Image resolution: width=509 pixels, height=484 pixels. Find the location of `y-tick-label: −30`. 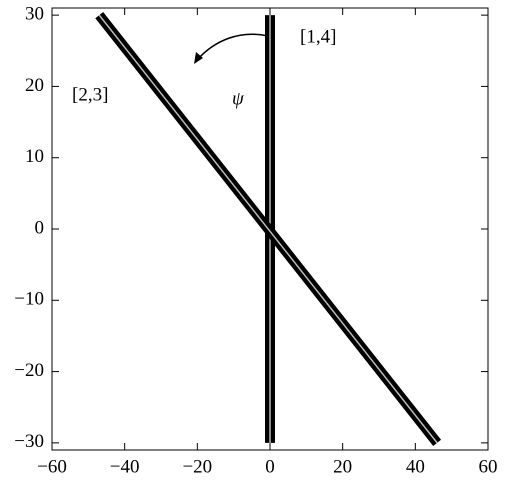

y-tick-label: −30 is located at coordinates (29, 441).